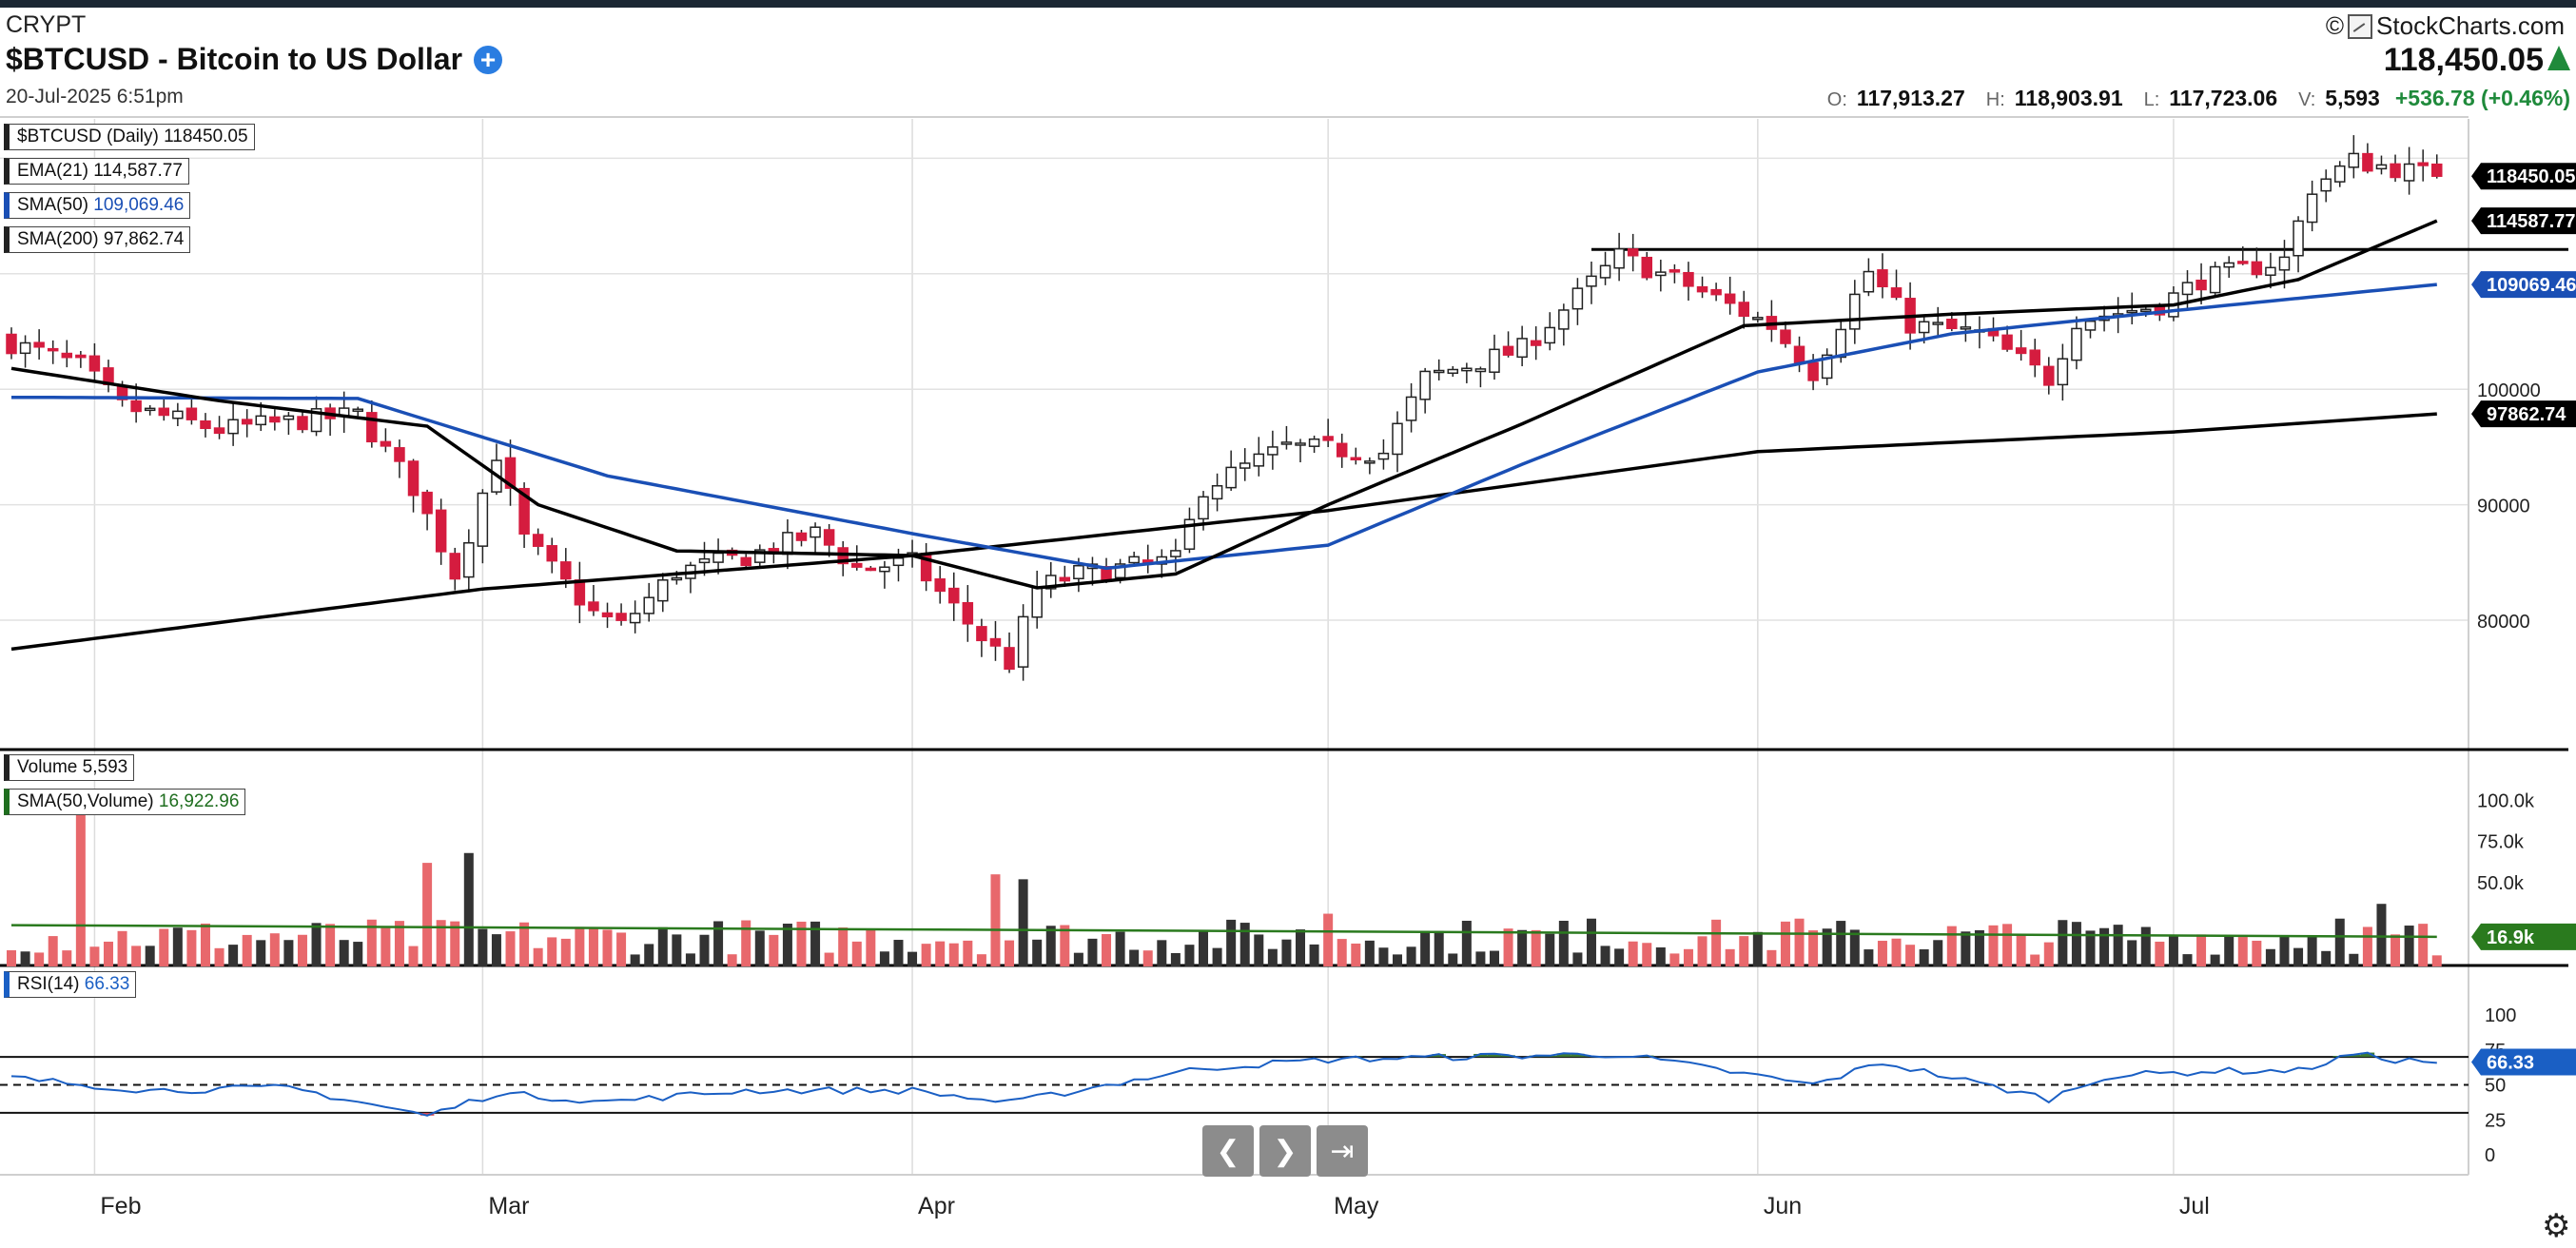 This screenshot has width=2576, height=1248. Describe the element at coordinates (2307, 99) in the screenshot. I see `volume-label: V:` at that location.